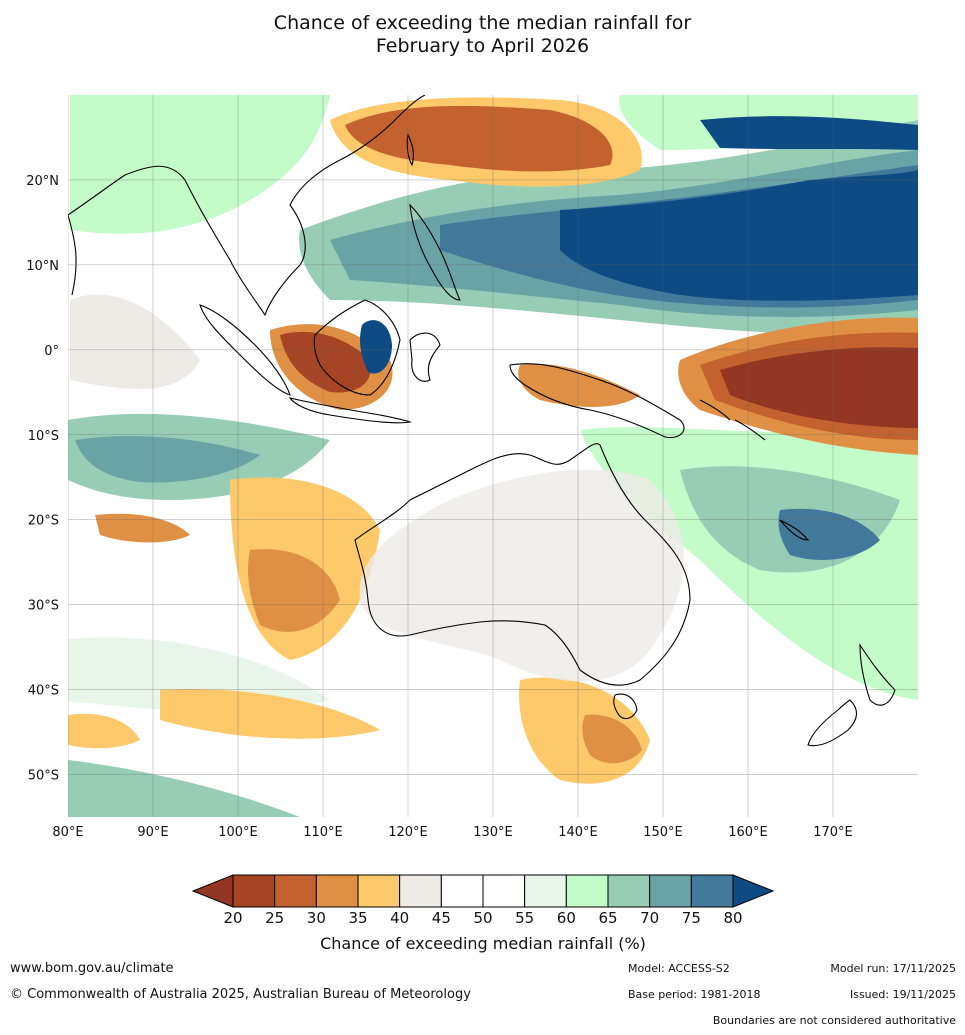 This screenshot has width=965, height=1035. What do you see at coordinates (72, 255) in the screenshot?
I see `coastline-india` at bounding box center [72, 255].